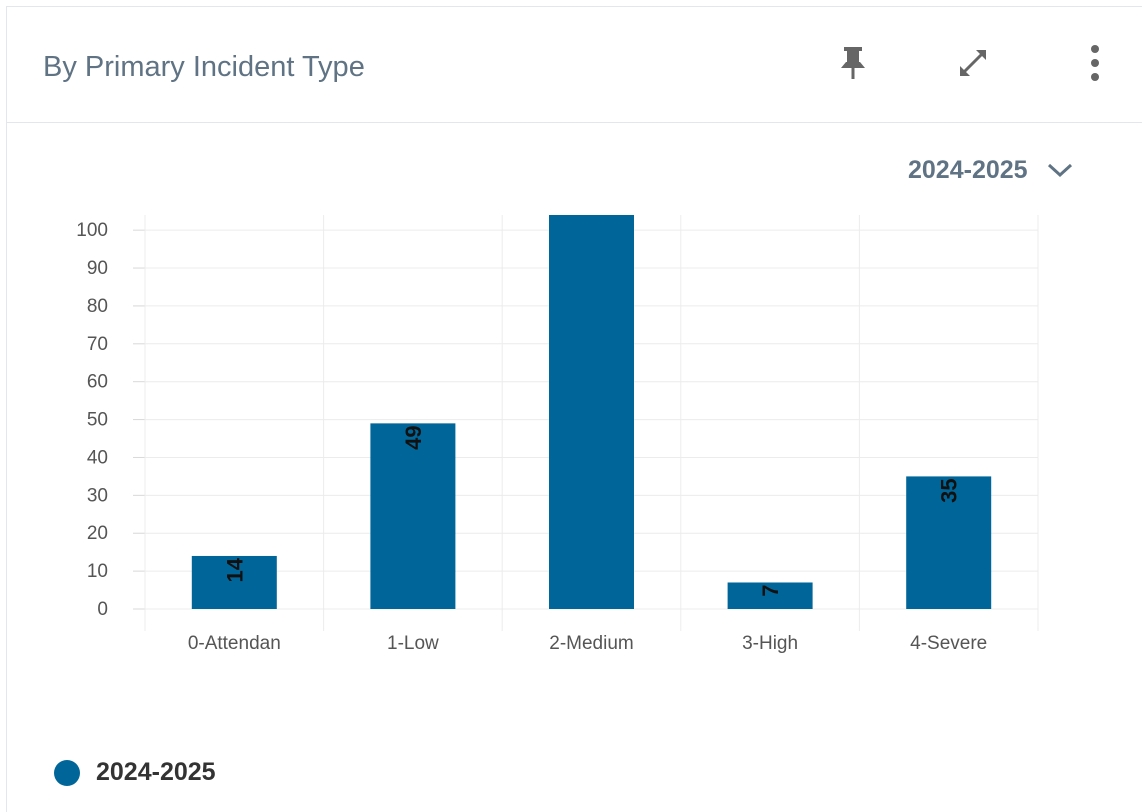 This screenshot has width=1142, height=812. Describe the element at coordinates (97, 382) in the screenshot. I see `y-tick-label: 60` at that location.